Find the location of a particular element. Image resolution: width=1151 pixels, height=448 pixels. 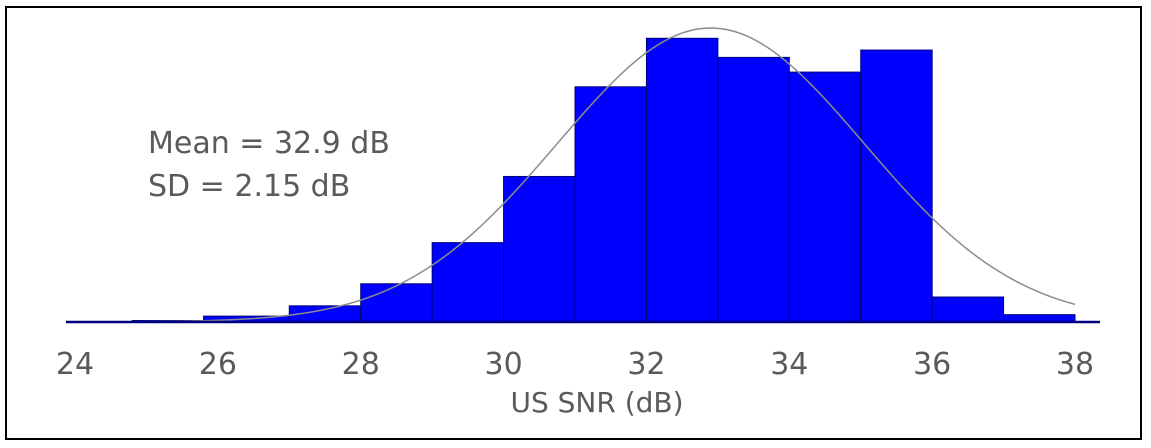

x-tick-label-7: 38 is located at coordinates (1075, 364).